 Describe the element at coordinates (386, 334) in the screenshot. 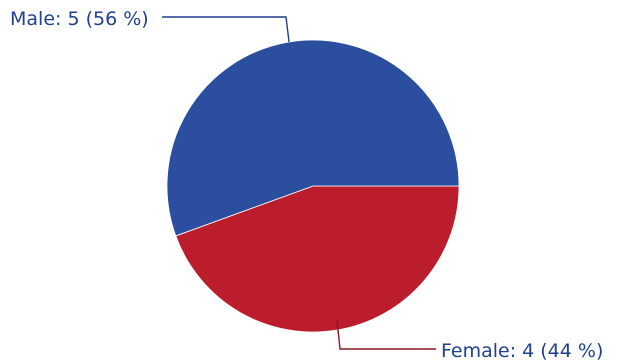

I see `leader-line-female` at that location.